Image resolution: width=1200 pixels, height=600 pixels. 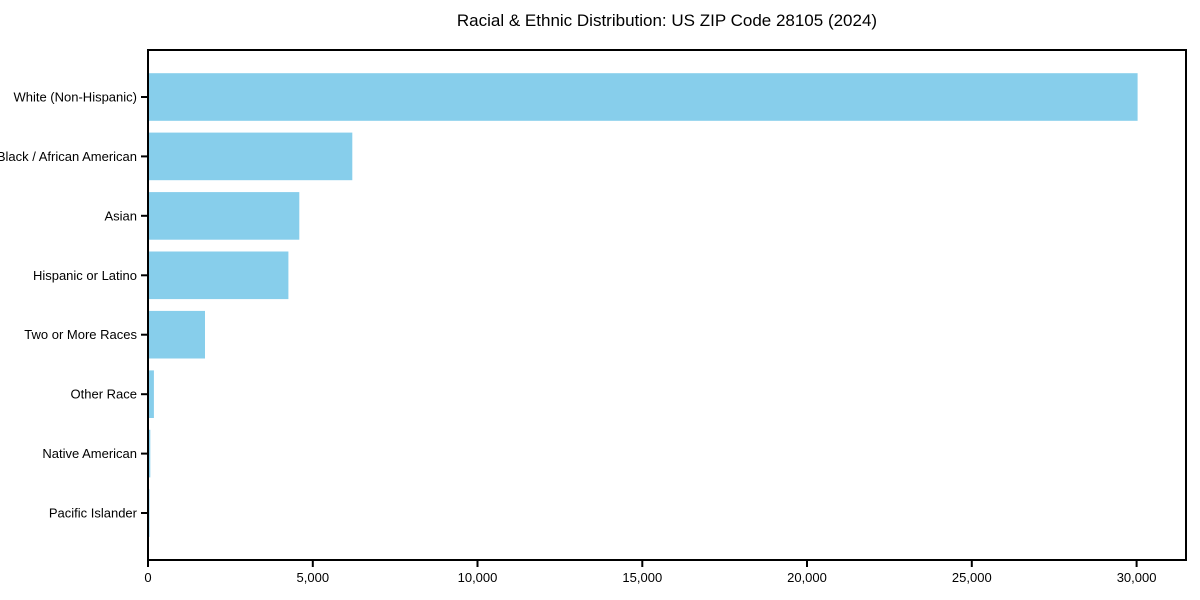 What do you see at coordinates (80, 334) in the screenshot?
I see `y-tick-label: Two or More Races` at bounding box center [80, 334].